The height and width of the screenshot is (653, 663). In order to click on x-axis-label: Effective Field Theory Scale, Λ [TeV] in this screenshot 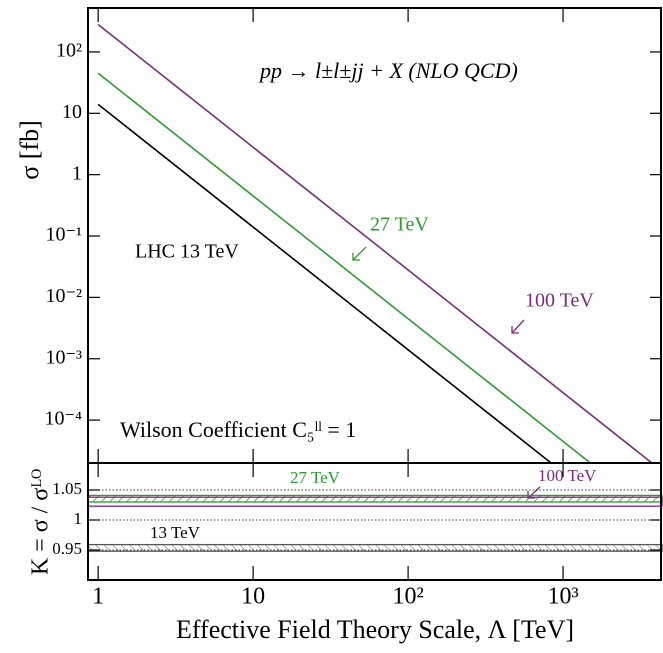, I will do `click(375, 629)`.